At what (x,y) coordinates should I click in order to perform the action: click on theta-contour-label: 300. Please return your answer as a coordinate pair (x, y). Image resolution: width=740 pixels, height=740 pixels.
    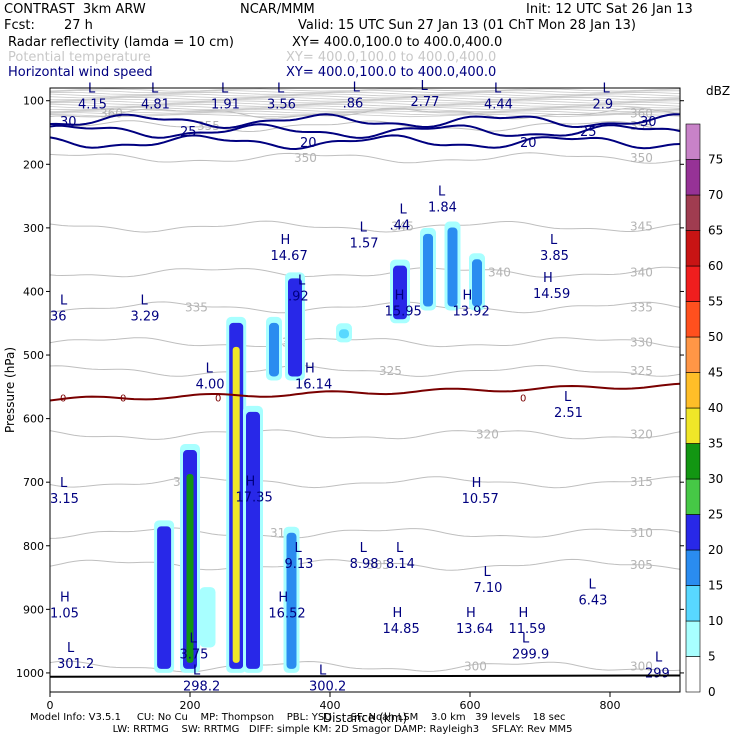
    Looking at the image, I should click on (475, 667).